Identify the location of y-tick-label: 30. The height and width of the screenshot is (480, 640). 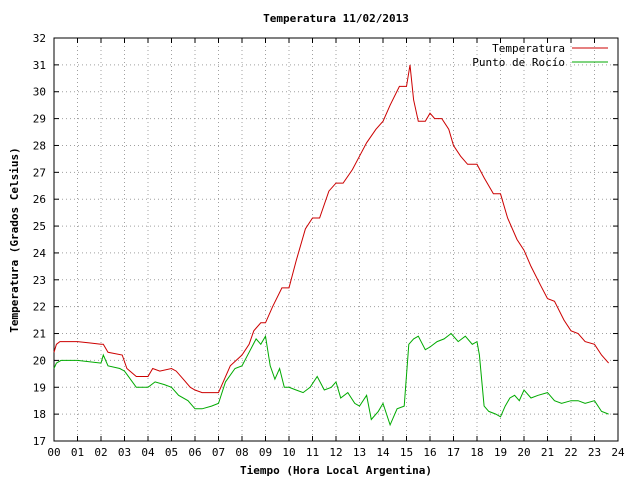
(39, 92).